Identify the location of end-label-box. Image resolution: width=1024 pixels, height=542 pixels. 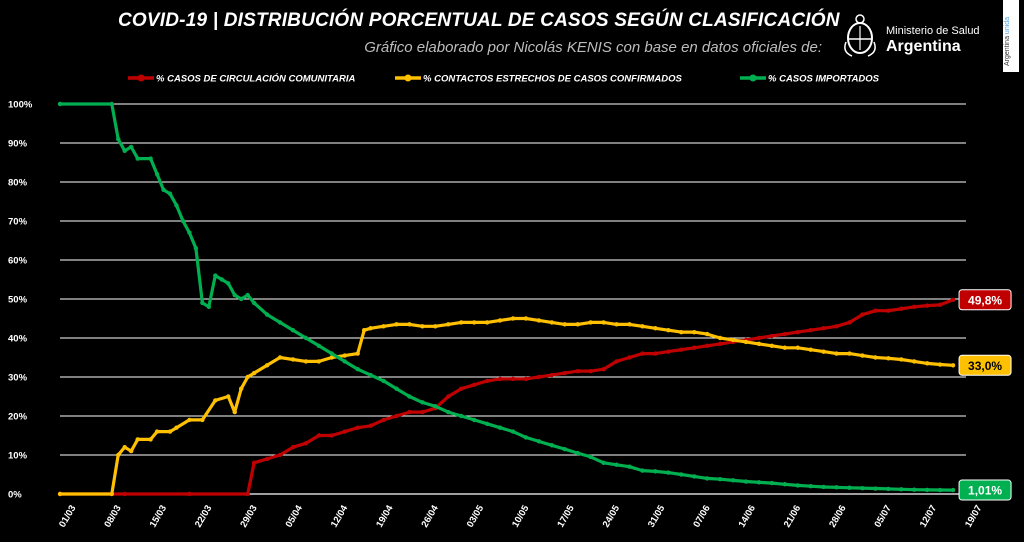
(985, 365).